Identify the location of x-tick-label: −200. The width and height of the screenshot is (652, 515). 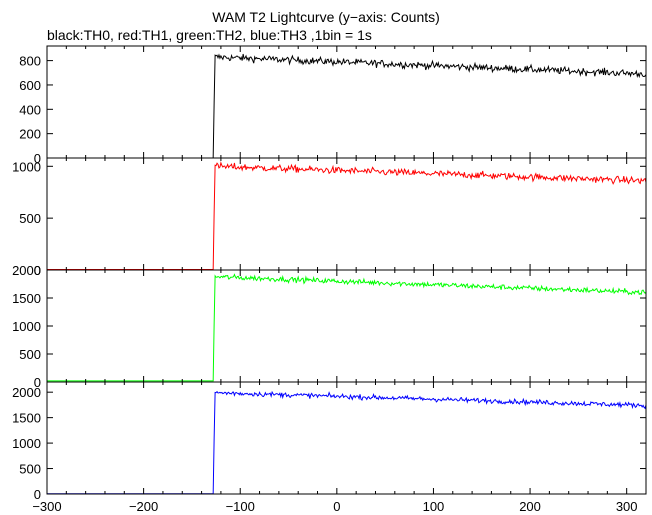
(143, 506).